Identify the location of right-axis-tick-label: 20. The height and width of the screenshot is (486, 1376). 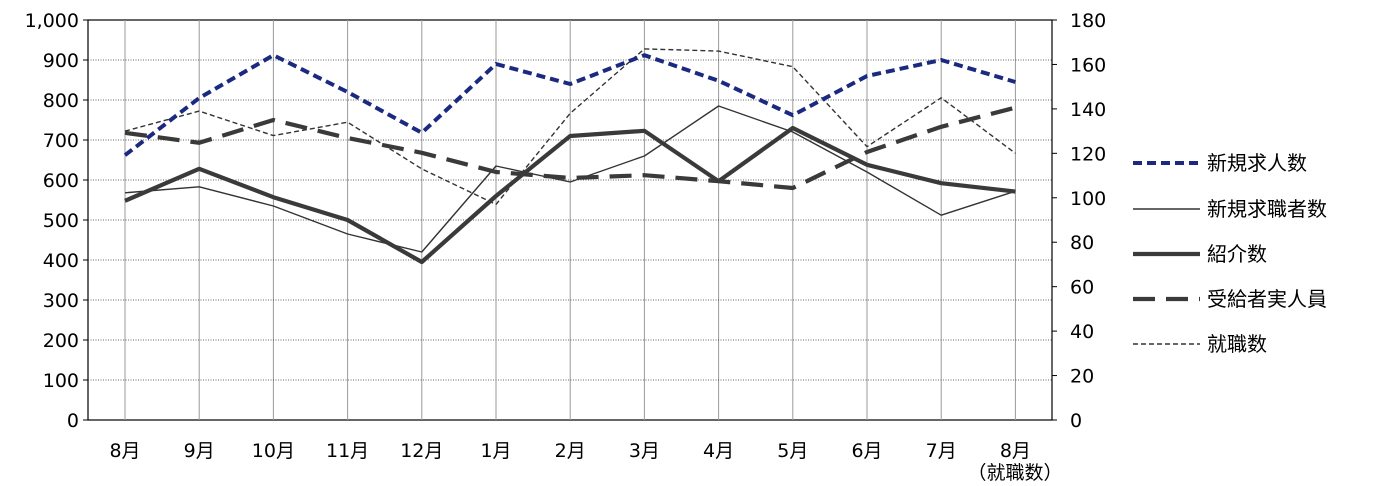
(1082, 377).